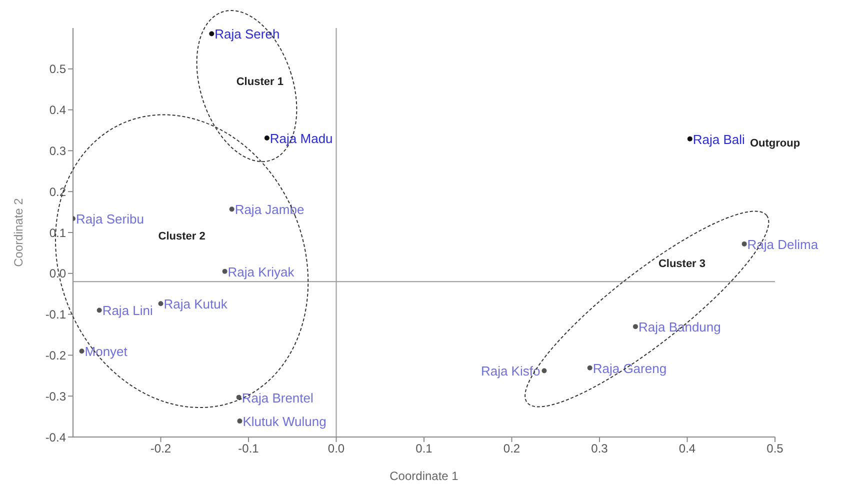  I want to click on x-tick-label: 0.2, so click(511, 449).